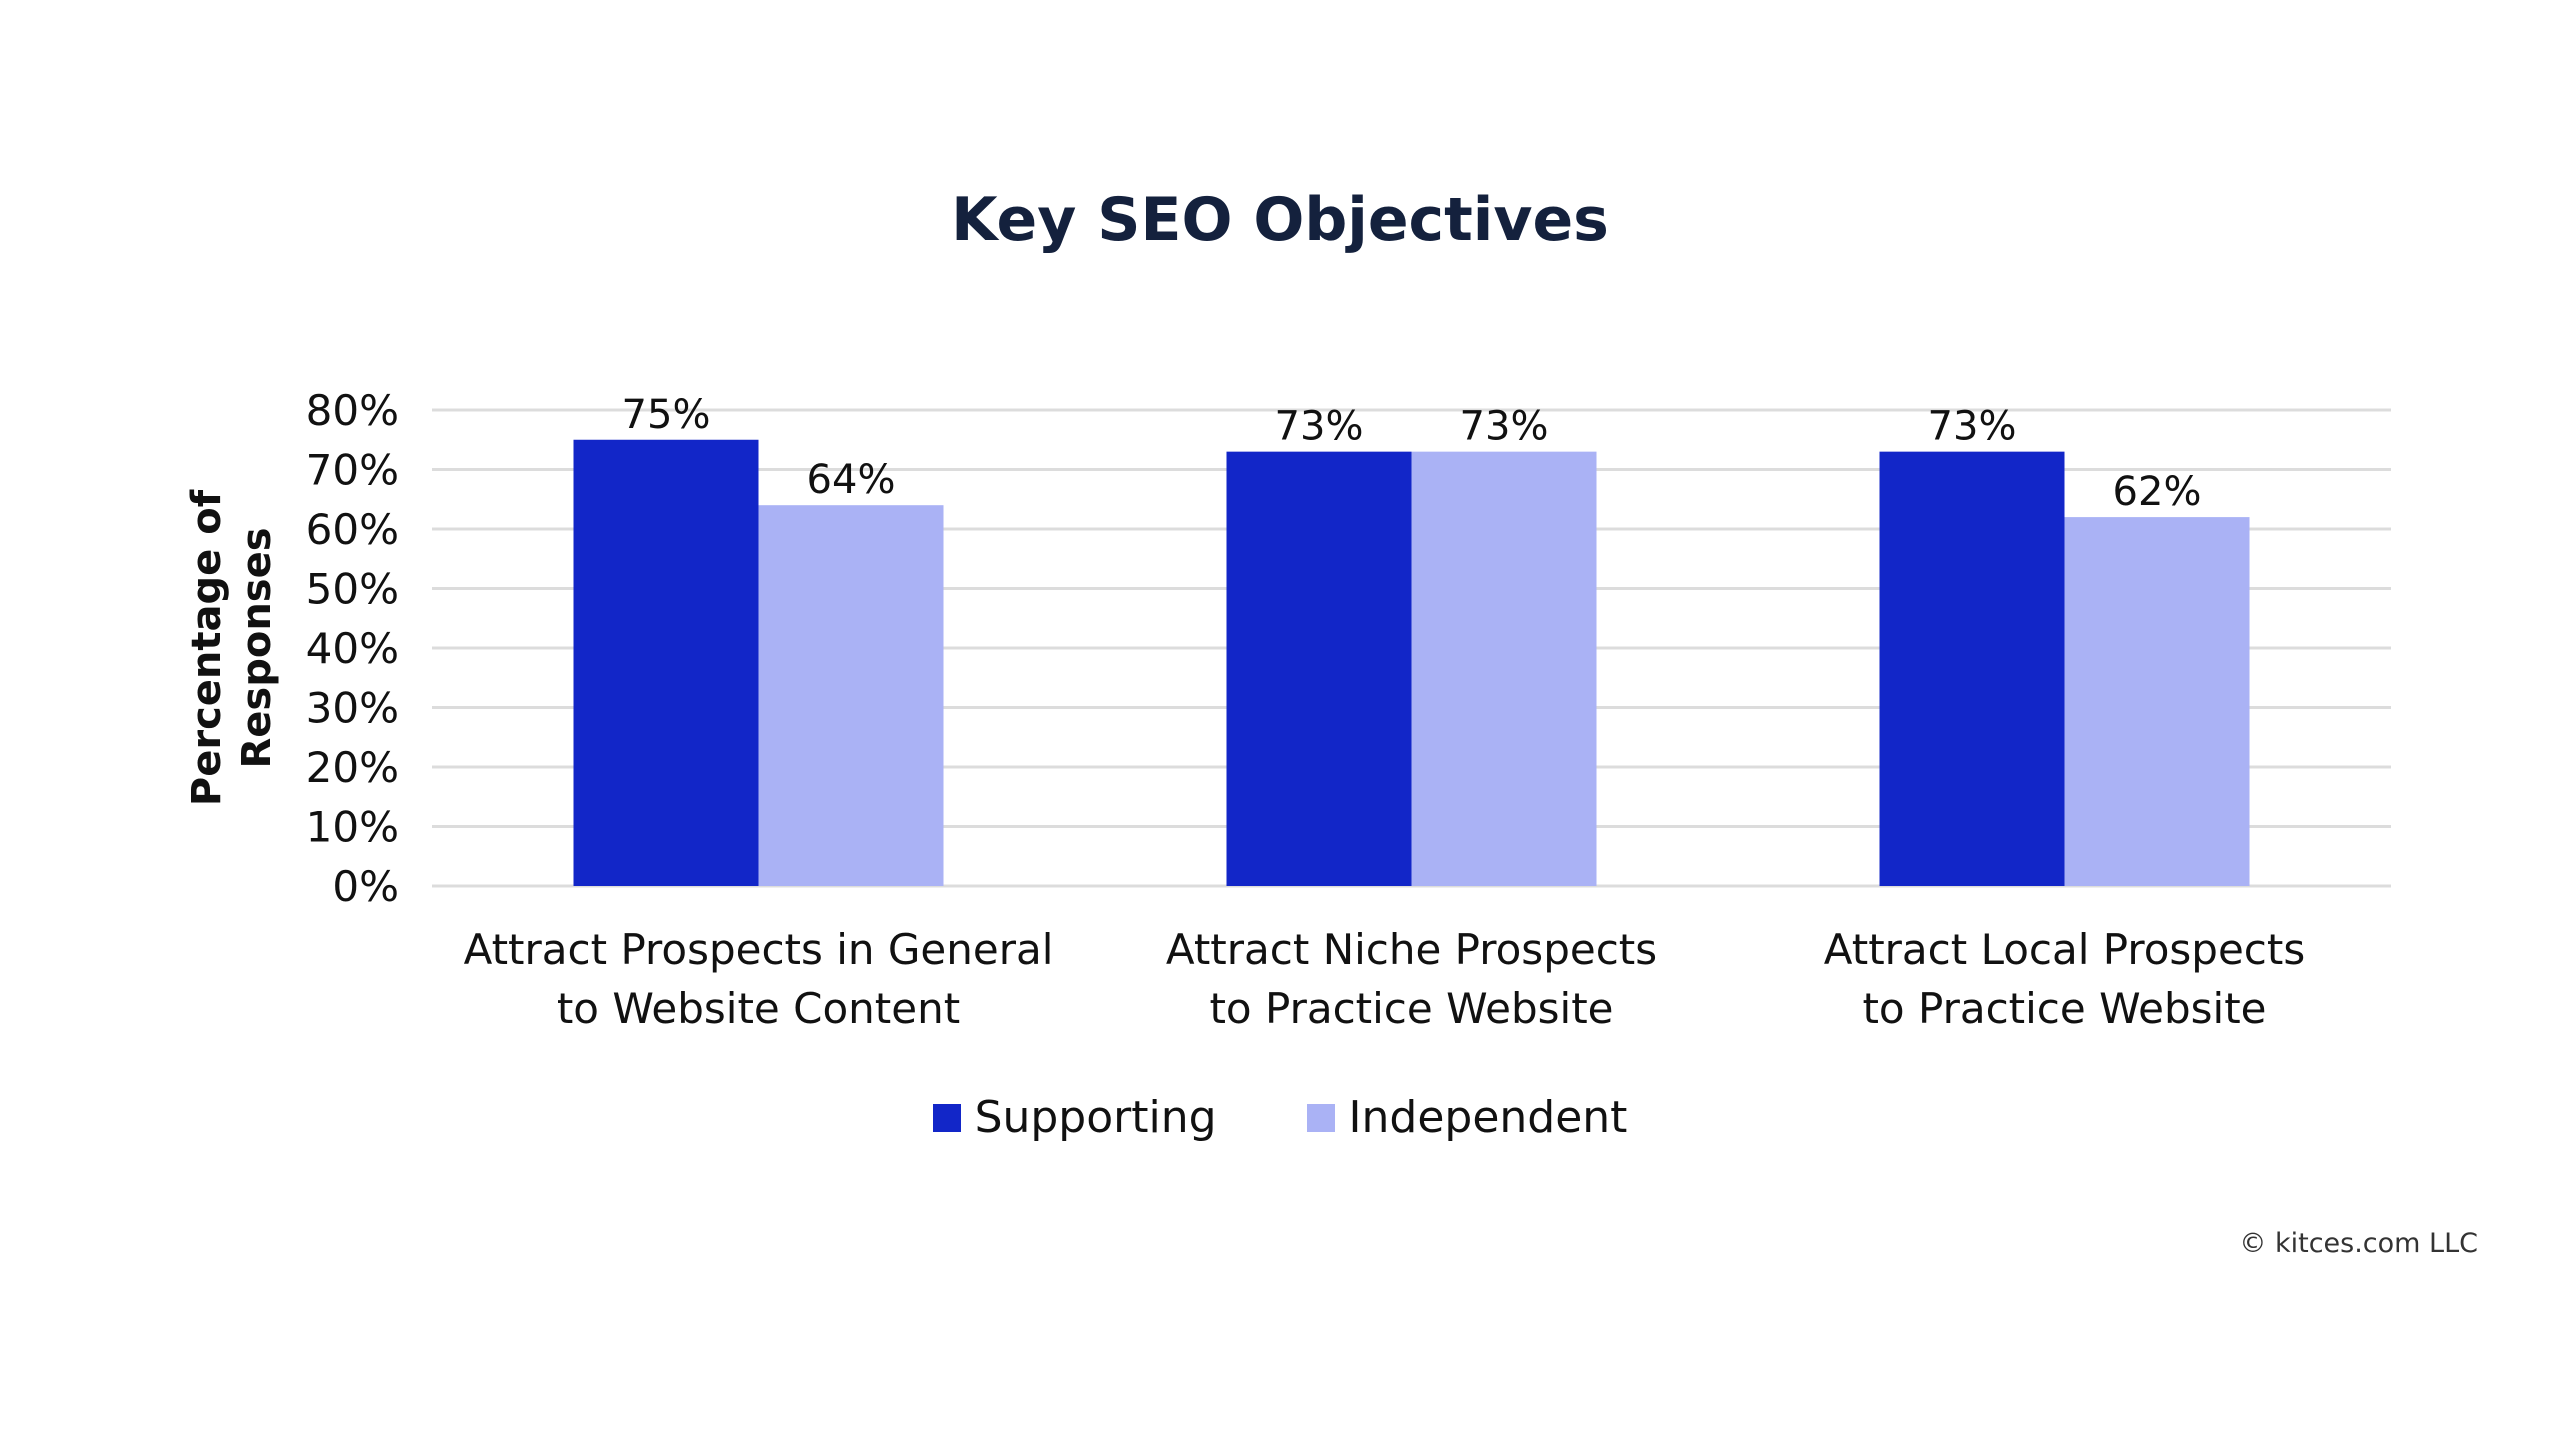  Describe the element at coordinates (257, 647) in the screenshot. I see `y-axis-label-line: Responses` at that location.